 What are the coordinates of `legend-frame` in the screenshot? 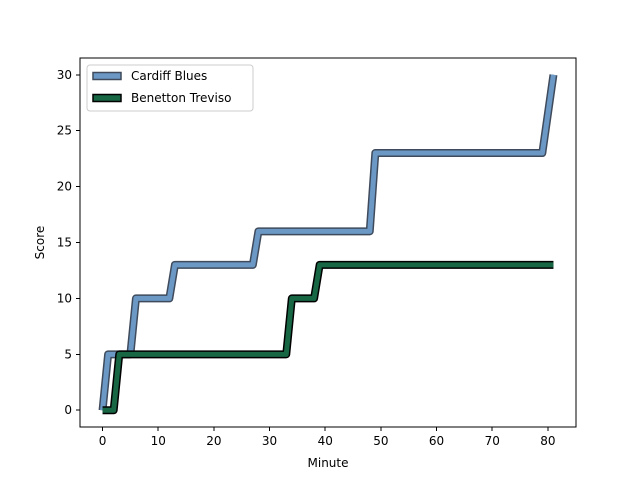 It's located at (170, 88).